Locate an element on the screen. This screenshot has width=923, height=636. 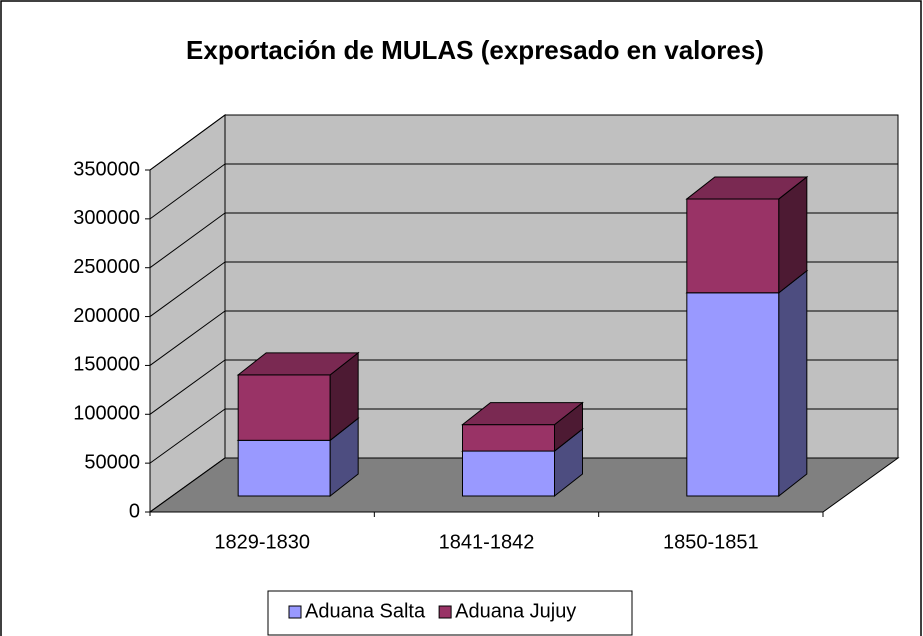
x-tick-label: 1850-1851 is located at coordinates (711, 542).